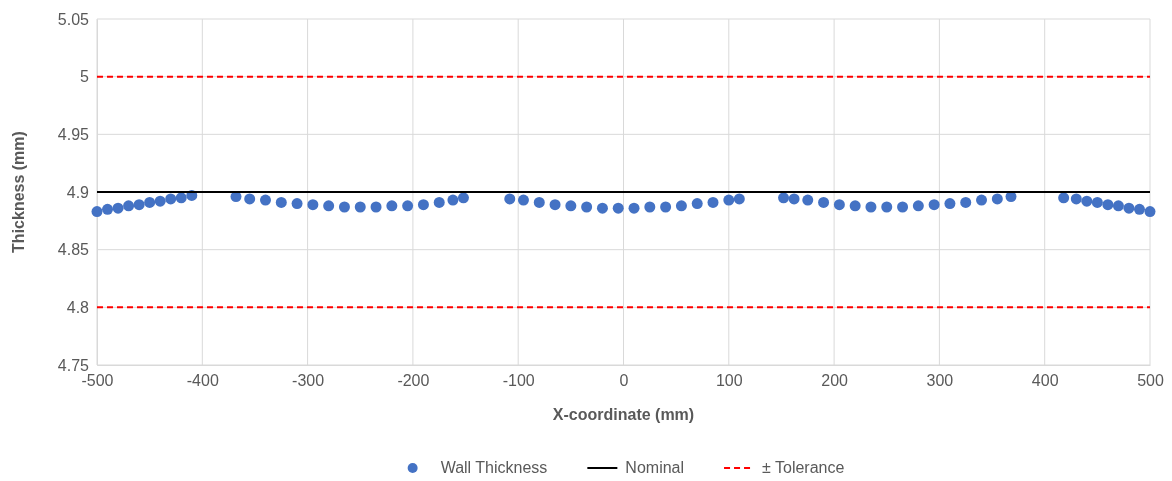 This screenshot has width=1172, height=481. What do you see at coordinates (73, 250) in the screenshot?
I see `y-tick-label: 4.85` at bounding box center [73, 250].